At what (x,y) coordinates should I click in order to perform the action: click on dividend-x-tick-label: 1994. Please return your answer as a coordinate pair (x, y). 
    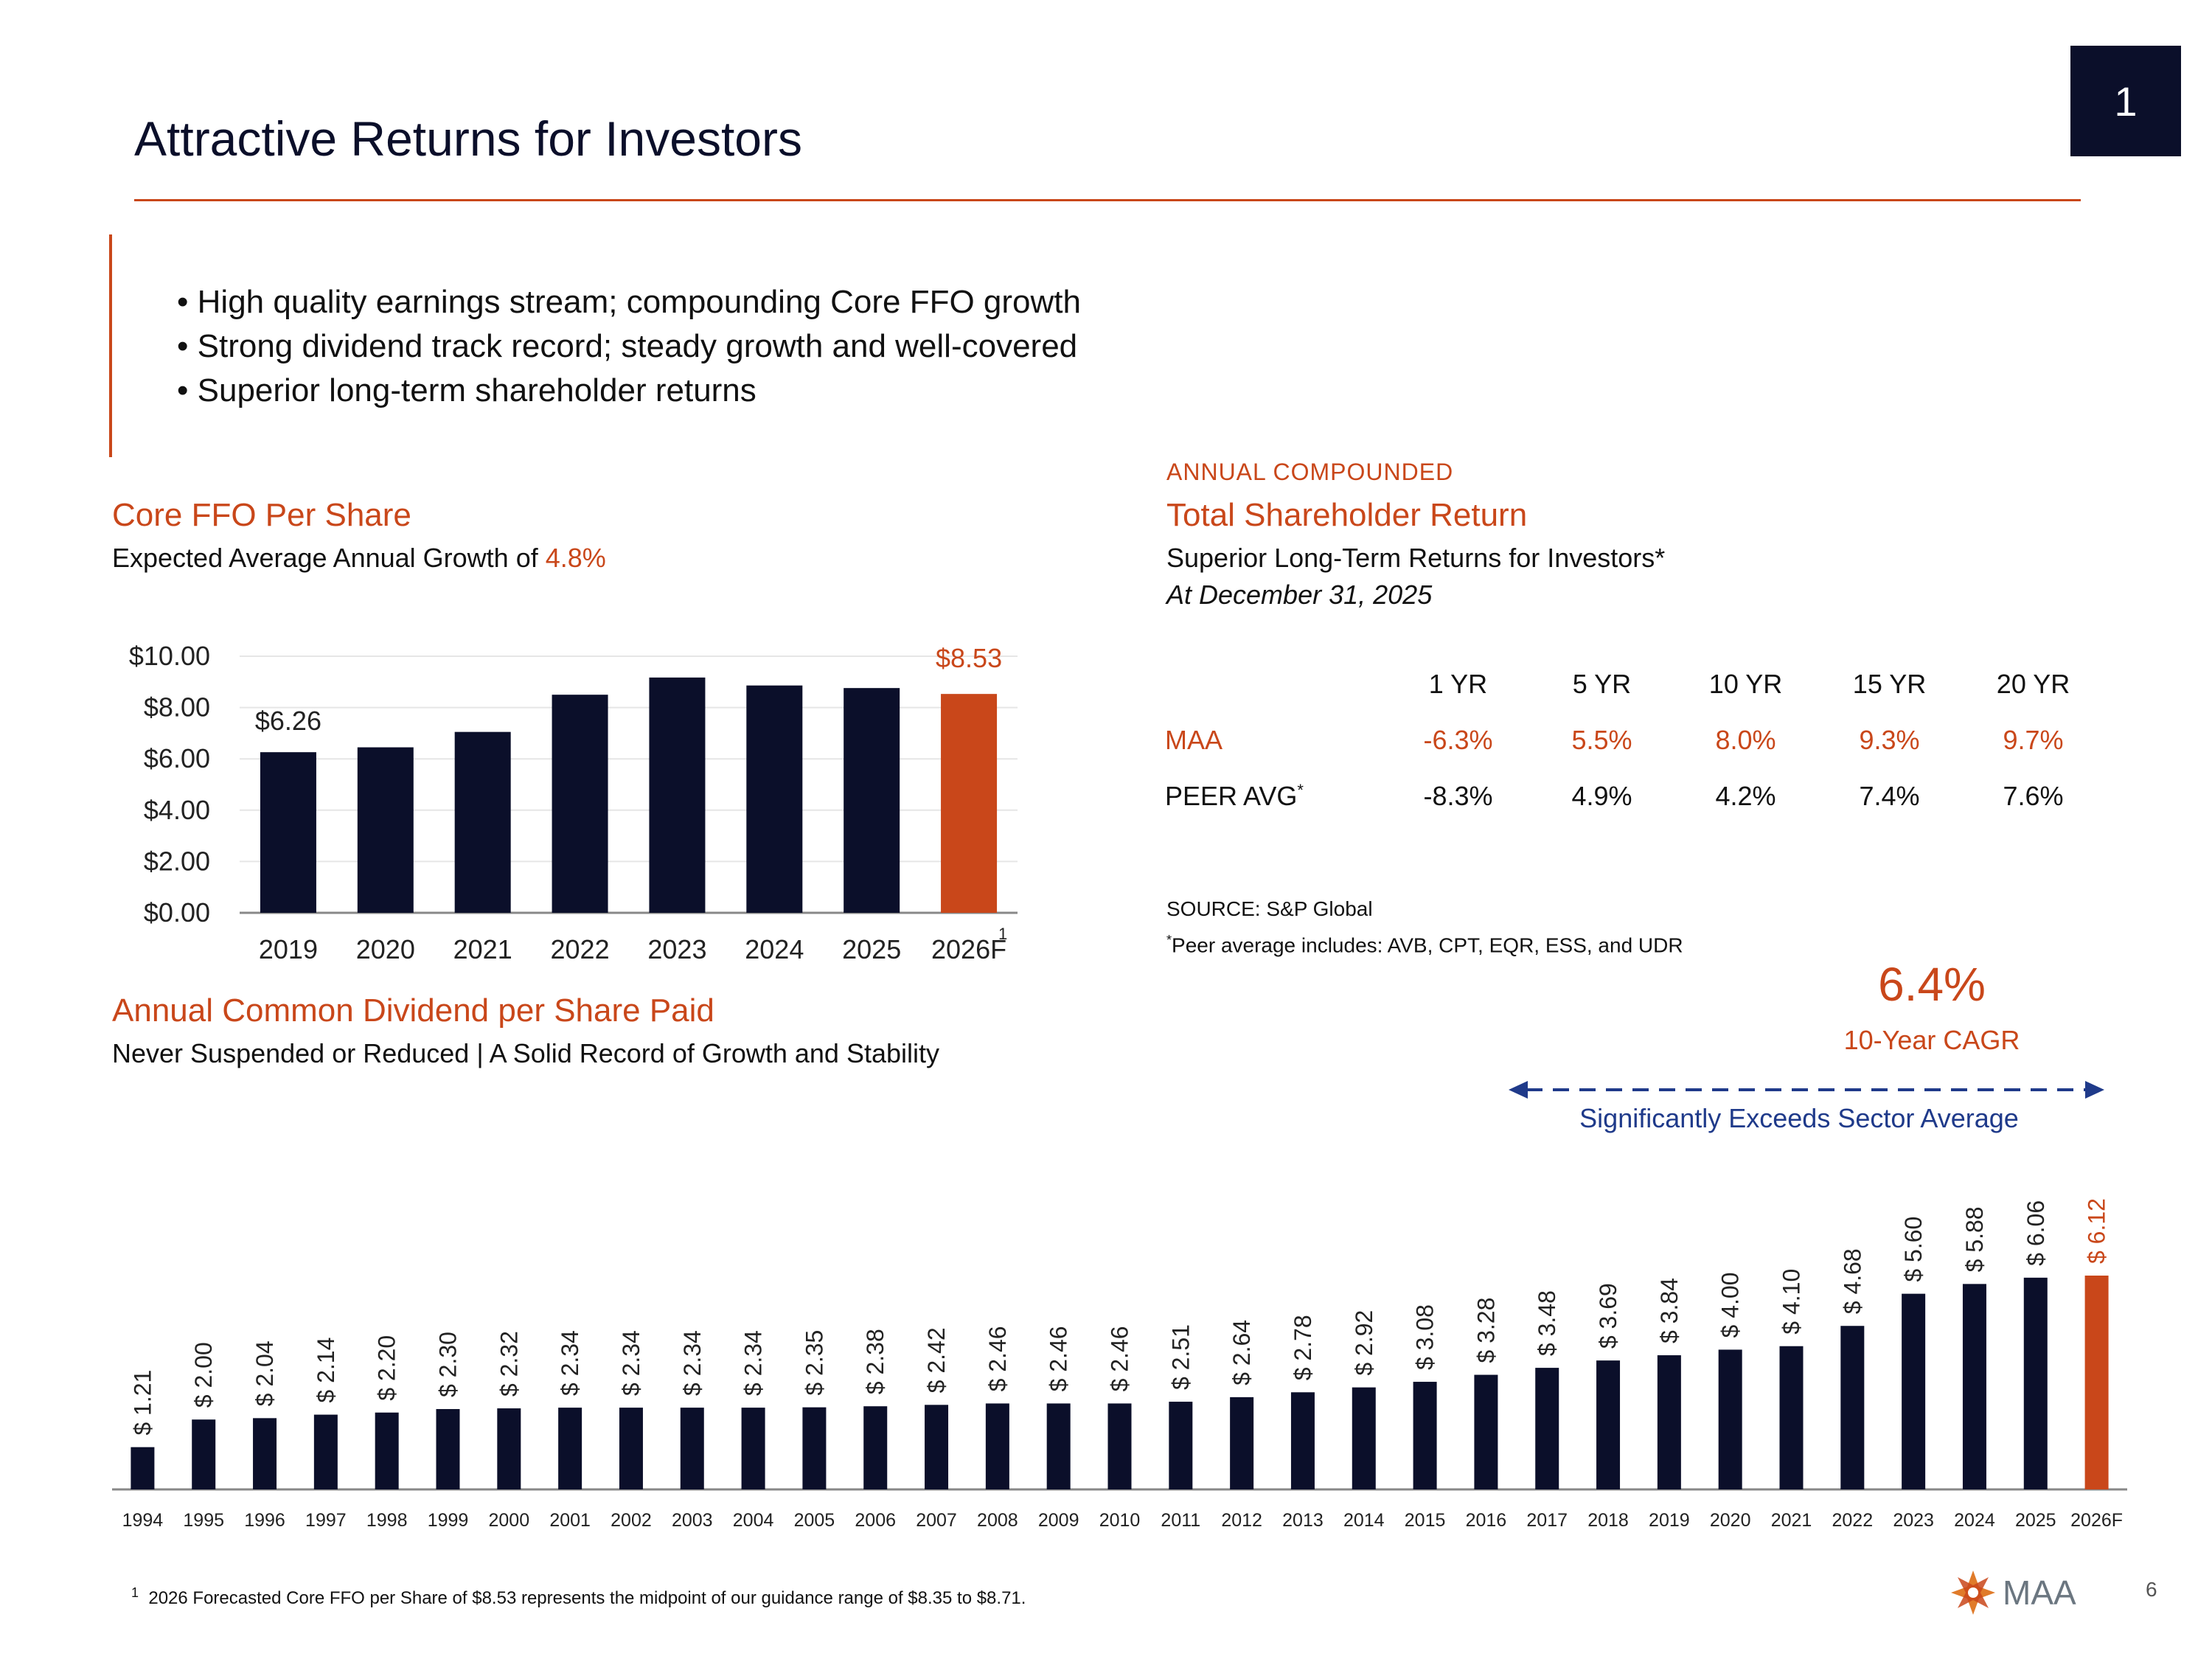
    Looking at the image, I should click on (143, 1520).